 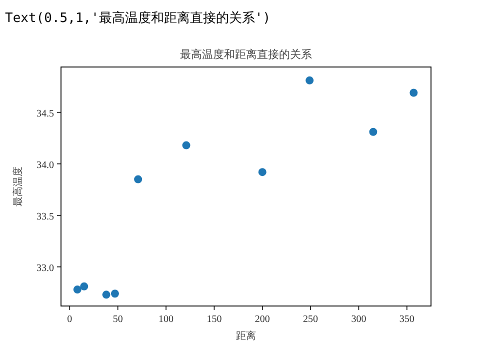 What do you see at coordinates (310, 319) in the screenshot?
I see `x-tick-label: 250` at bounding box center [310, 319].